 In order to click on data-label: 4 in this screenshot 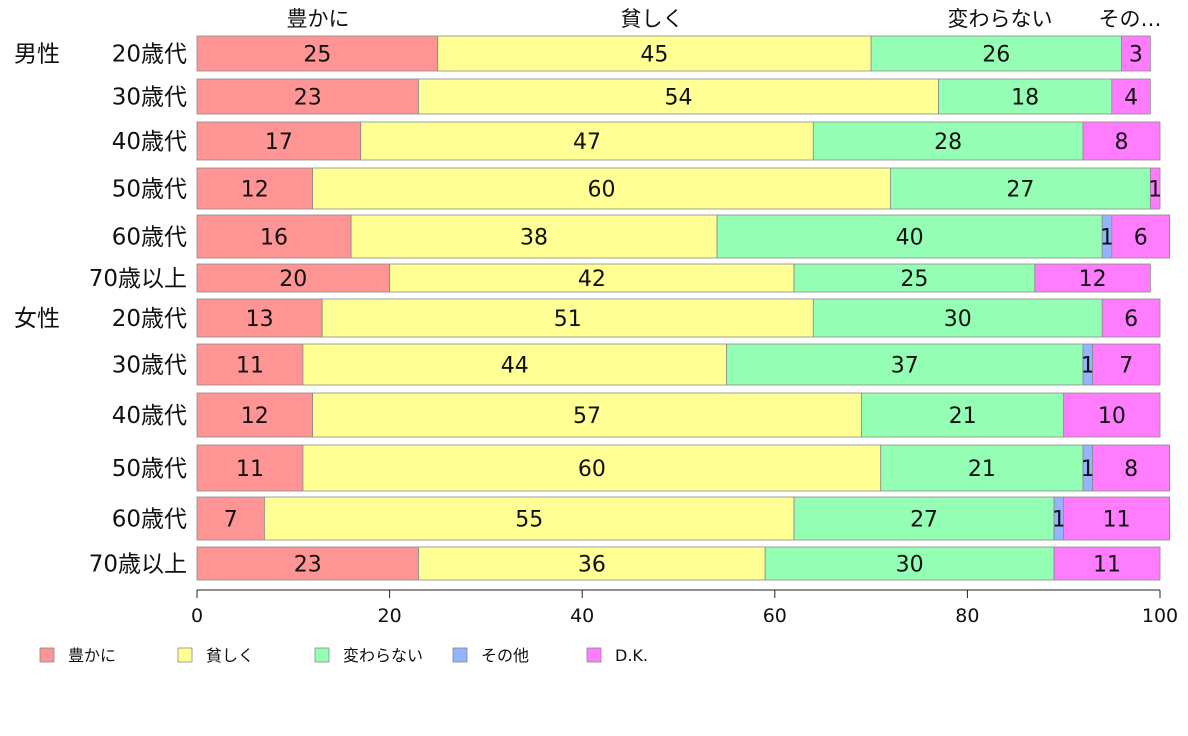, I will do `click(1131, 98)`.